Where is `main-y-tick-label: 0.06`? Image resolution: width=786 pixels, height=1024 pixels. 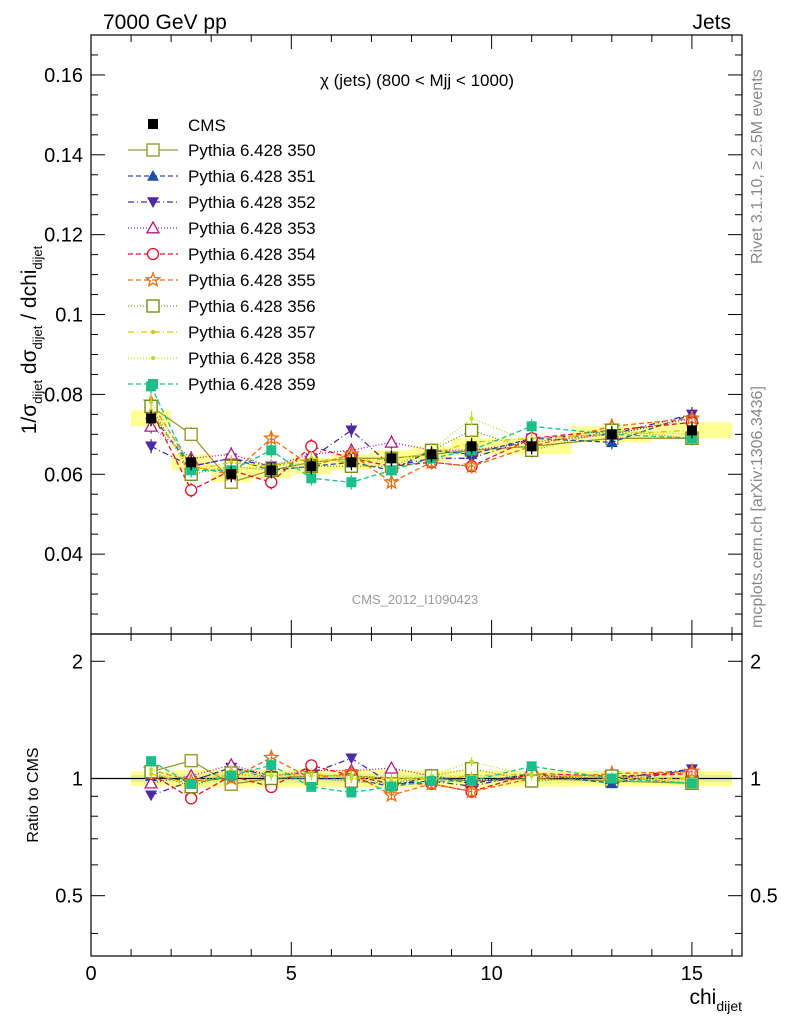
main-y-tick-label: 0.06 is located at coordinates (63, 475).